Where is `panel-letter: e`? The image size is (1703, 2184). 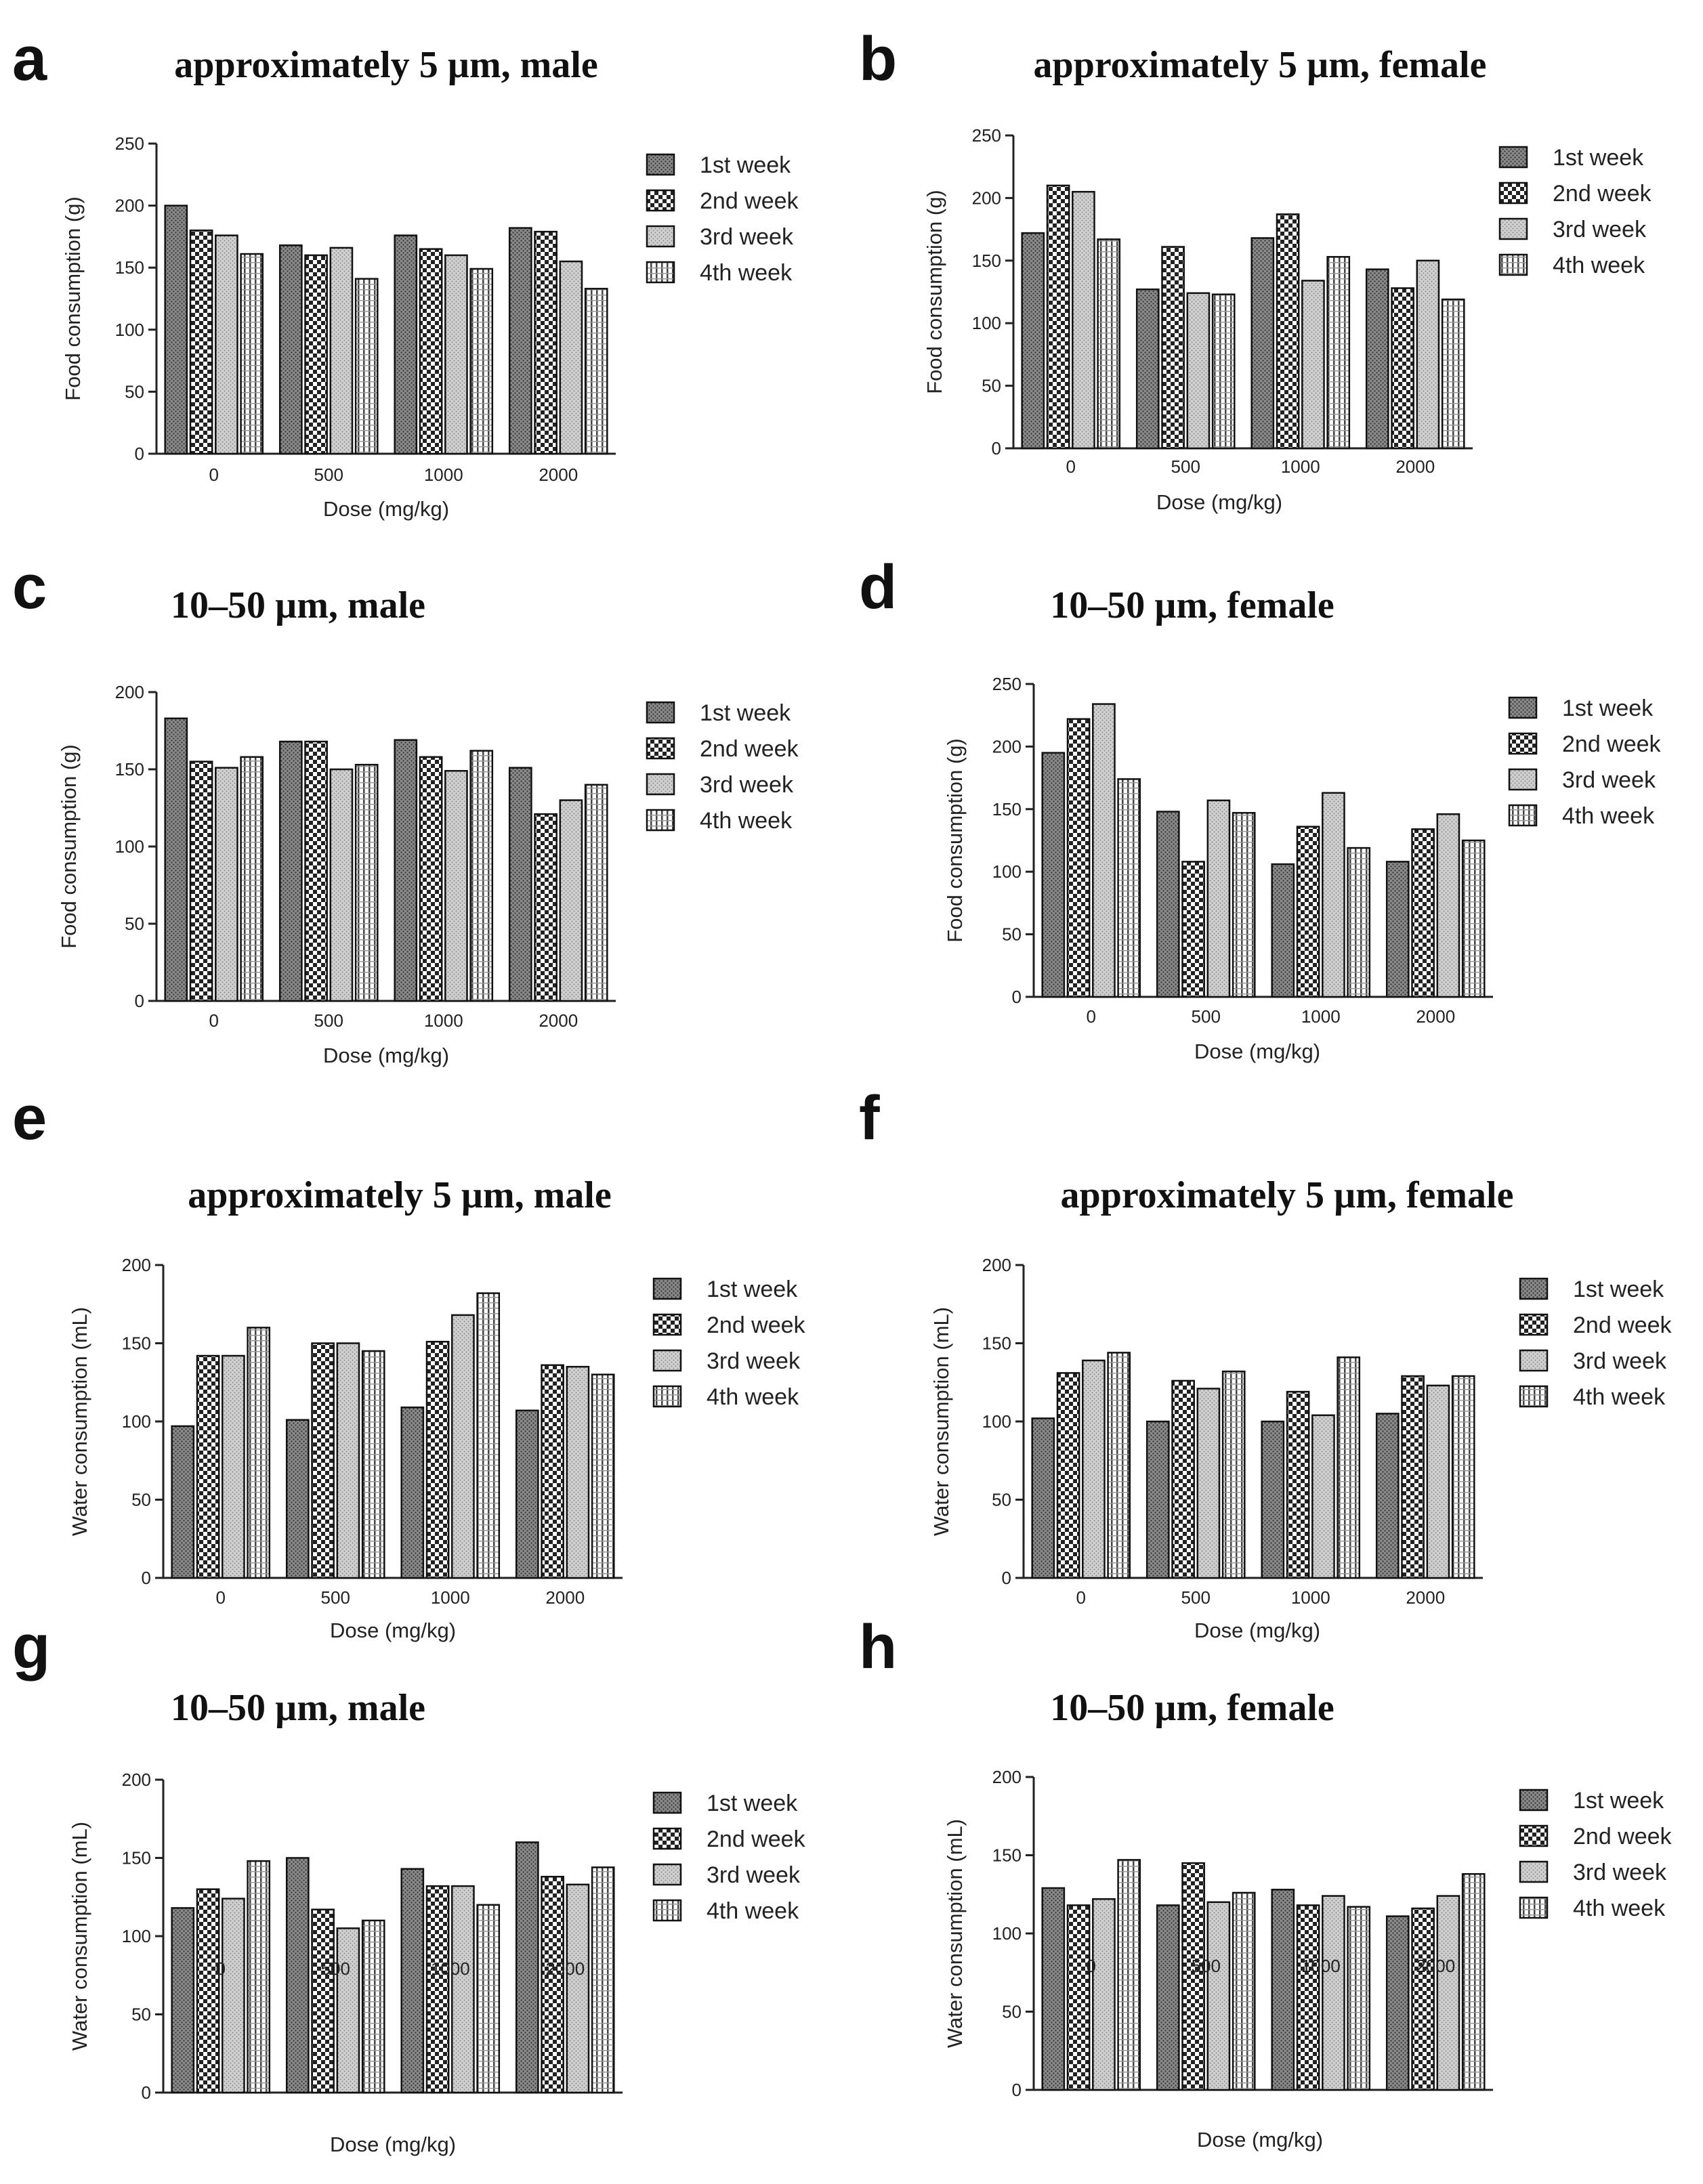 panel-letter: e is located at coordinates (29, 1119).